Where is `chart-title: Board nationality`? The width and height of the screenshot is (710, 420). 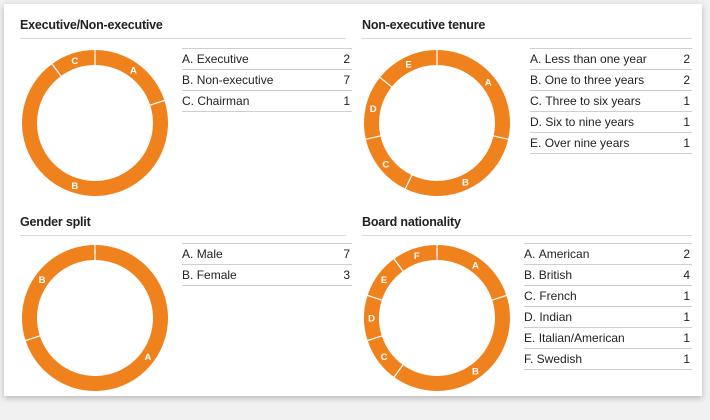
chart-title: Board nationality is located at coordinates (527, 225).